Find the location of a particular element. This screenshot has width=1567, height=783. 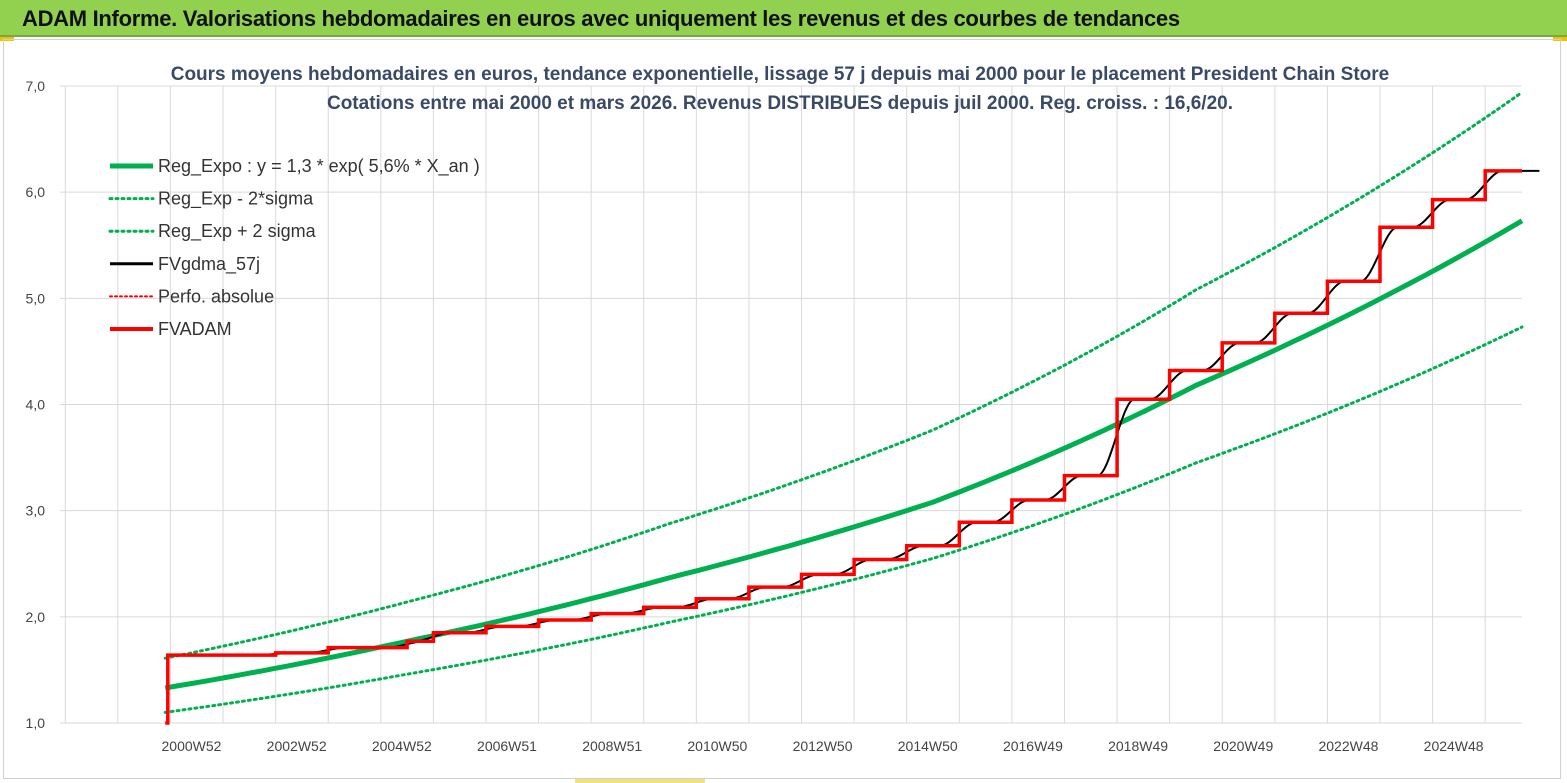

x-tick-label: 2006W51 is located at coordinates (507, 746).